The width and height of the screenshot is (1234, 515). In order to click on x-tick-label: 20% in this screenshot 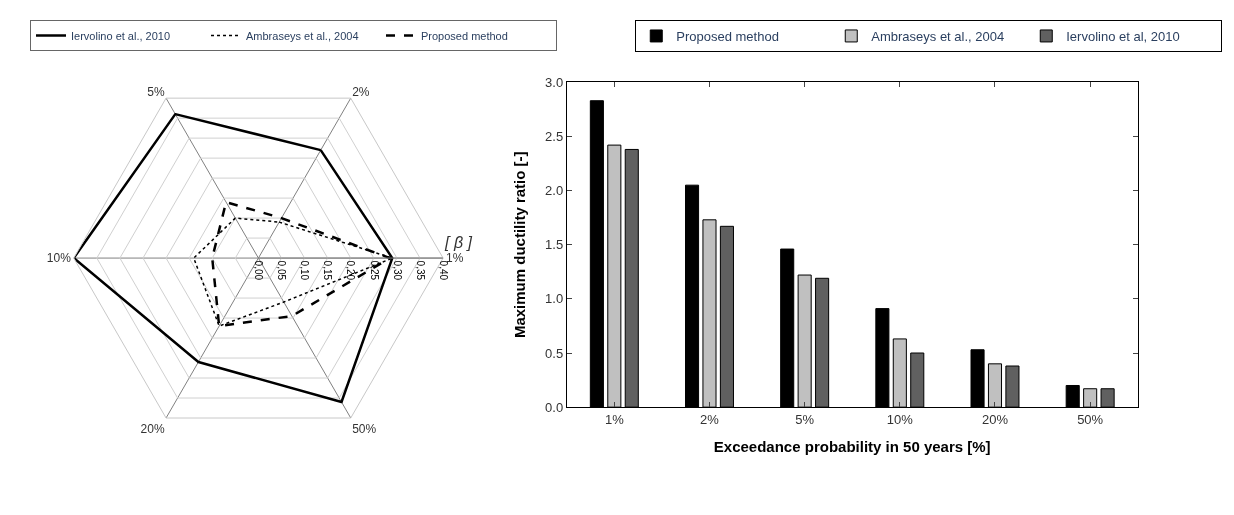, I will do `click(995, 419)`.